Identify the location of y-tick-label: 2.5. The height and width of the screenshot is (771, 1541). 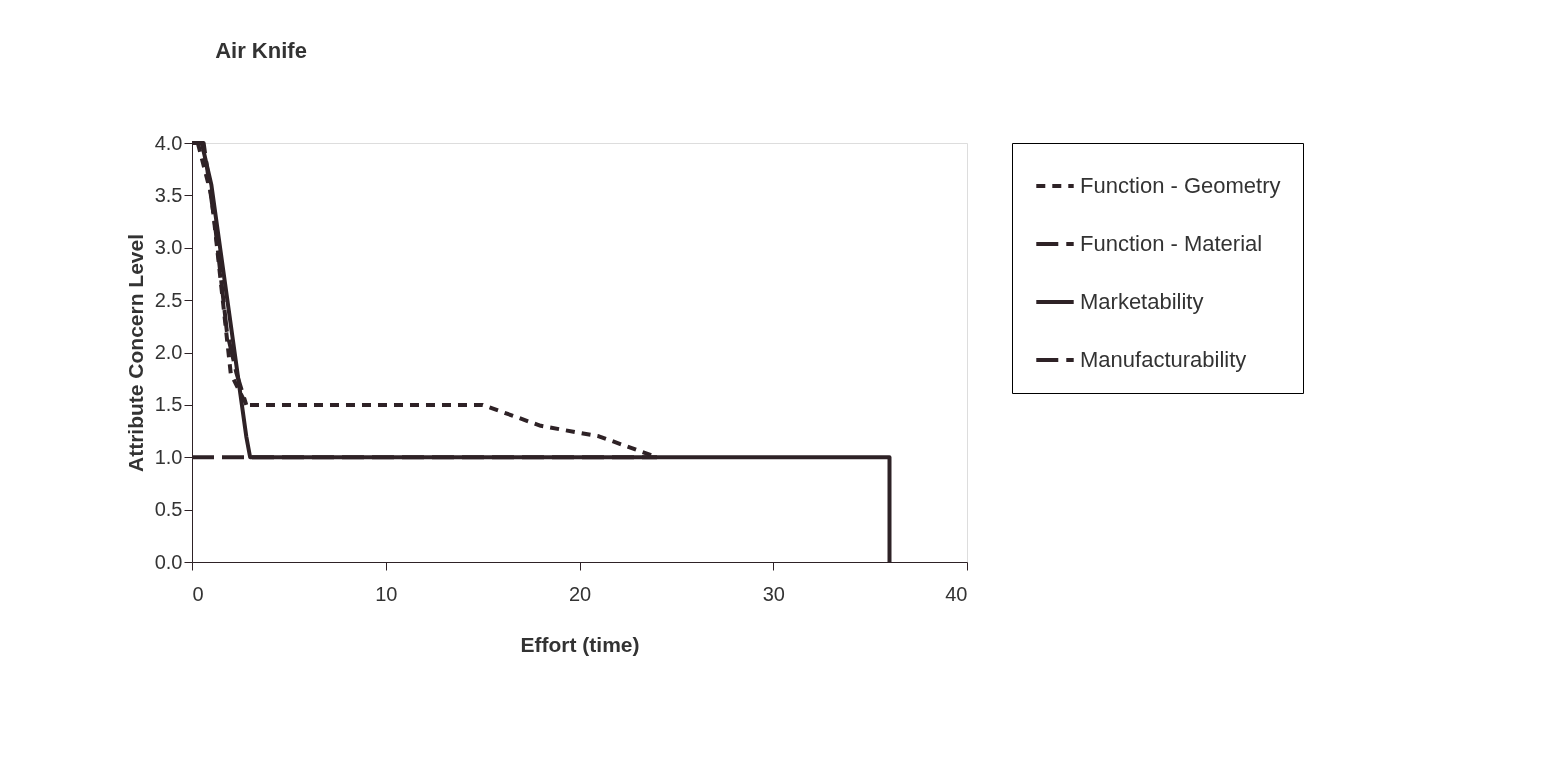
(168, 299).